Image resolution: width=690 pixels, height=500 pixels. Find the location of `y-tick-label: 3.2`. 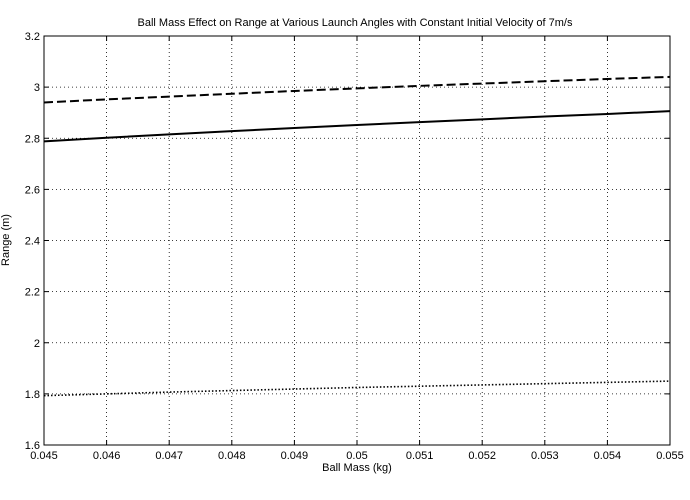

y-tick-label: 3.2 is located at coordinates (32, 37).